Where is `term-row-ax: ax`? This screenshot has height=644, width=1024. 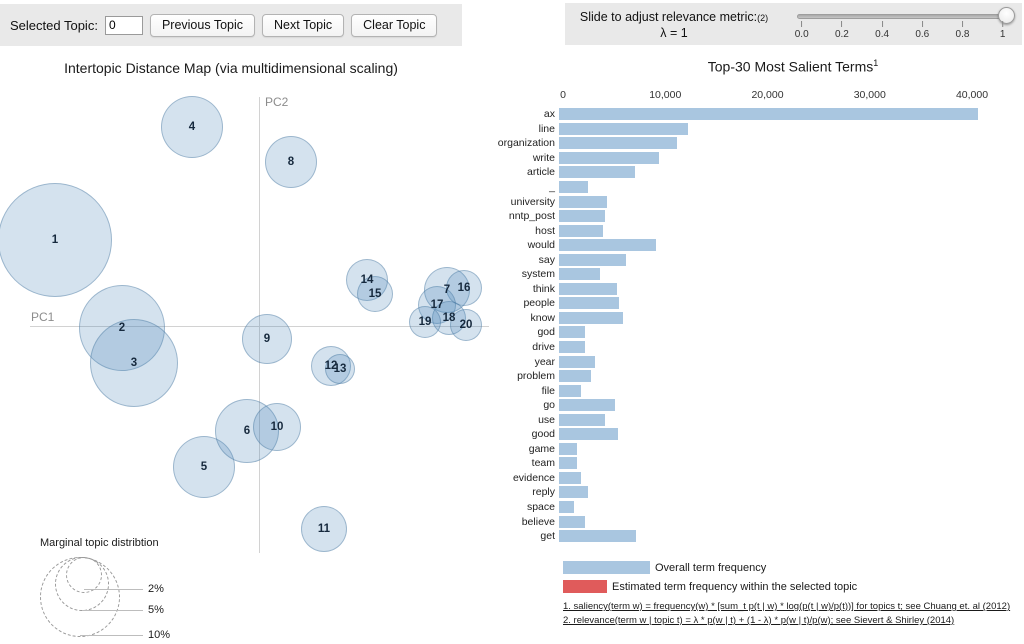
term-row-ax: ax is located at coordinates (737, 114).